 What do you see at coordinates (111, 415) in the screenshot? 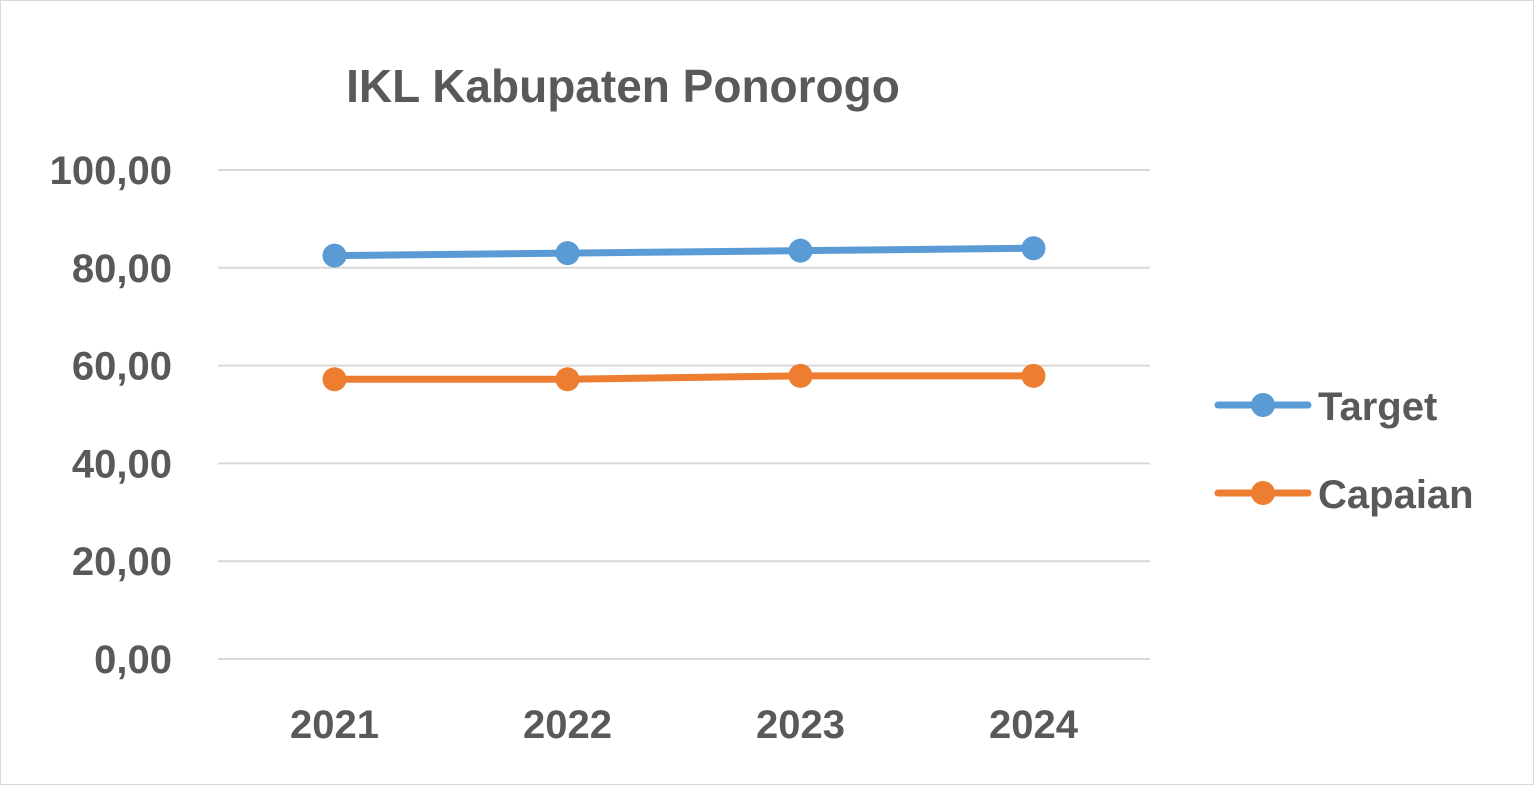
I see `y-axis-ticks: 0,00 20,00 40,00 60,00 80,00 100,00` at bounding box center [111, 415].